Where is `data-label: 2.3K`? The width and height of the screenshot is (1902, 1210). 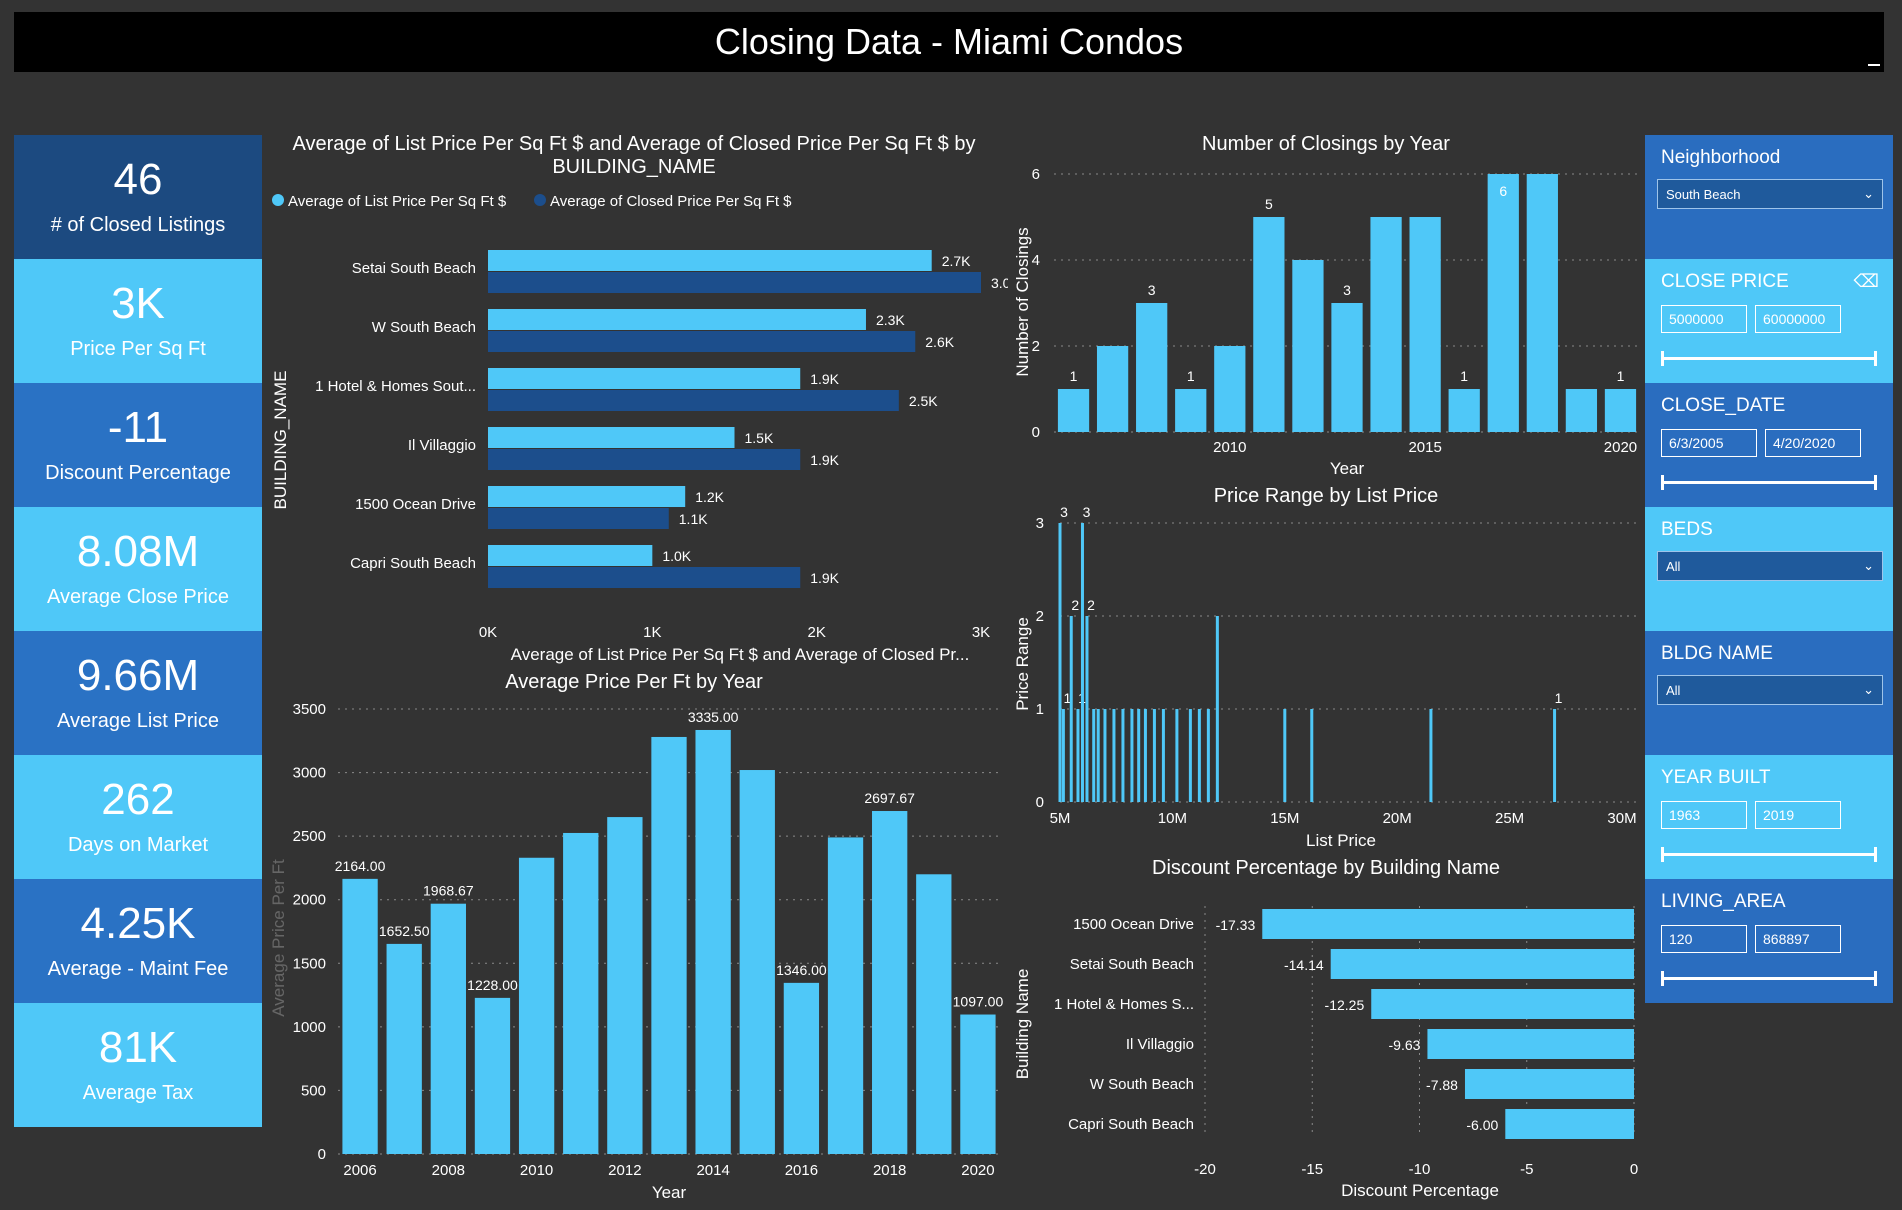 data-label: 2.3K is located at coordinates (890, 320).